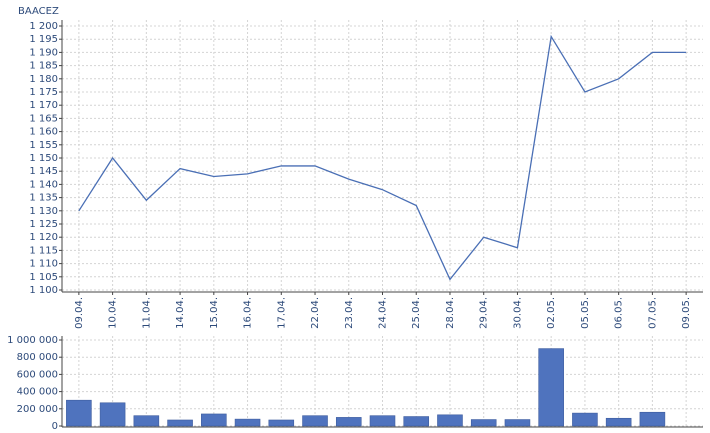 The height and width of the screenshot is (433, 710). Describe the element at coordinates (43, 145) in the screenshot. I see `y-tick-label: 1 155` at that location.